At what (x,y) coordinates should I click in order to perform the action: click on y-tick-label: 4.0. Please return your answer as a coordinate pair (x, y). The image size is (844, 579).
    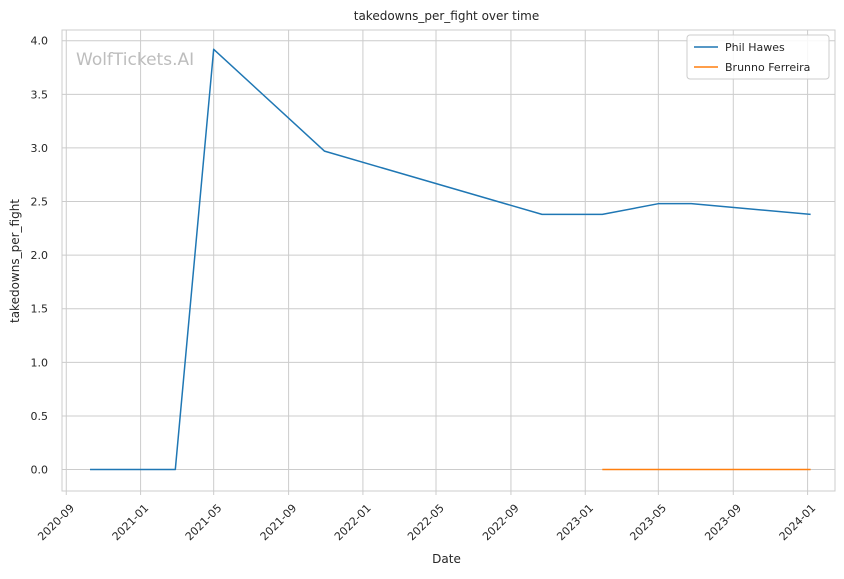
    Looking at the image, I should click on (40, 41).